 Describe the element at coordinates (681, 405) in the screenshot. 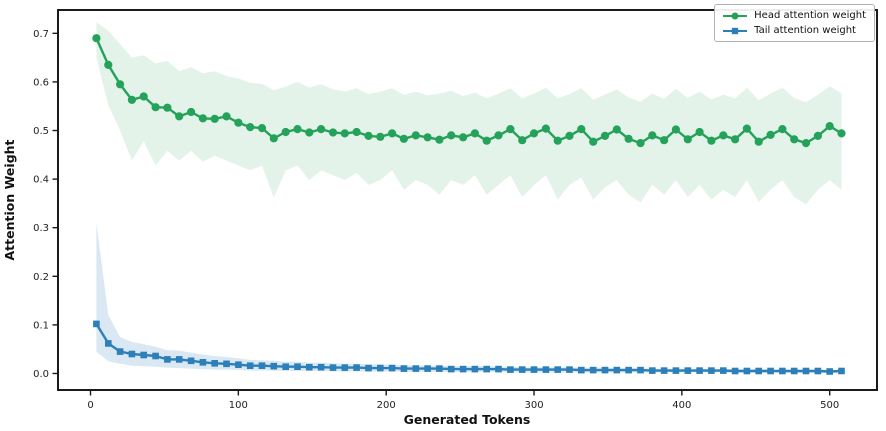

I see `x-tick-label: 400` at that location.